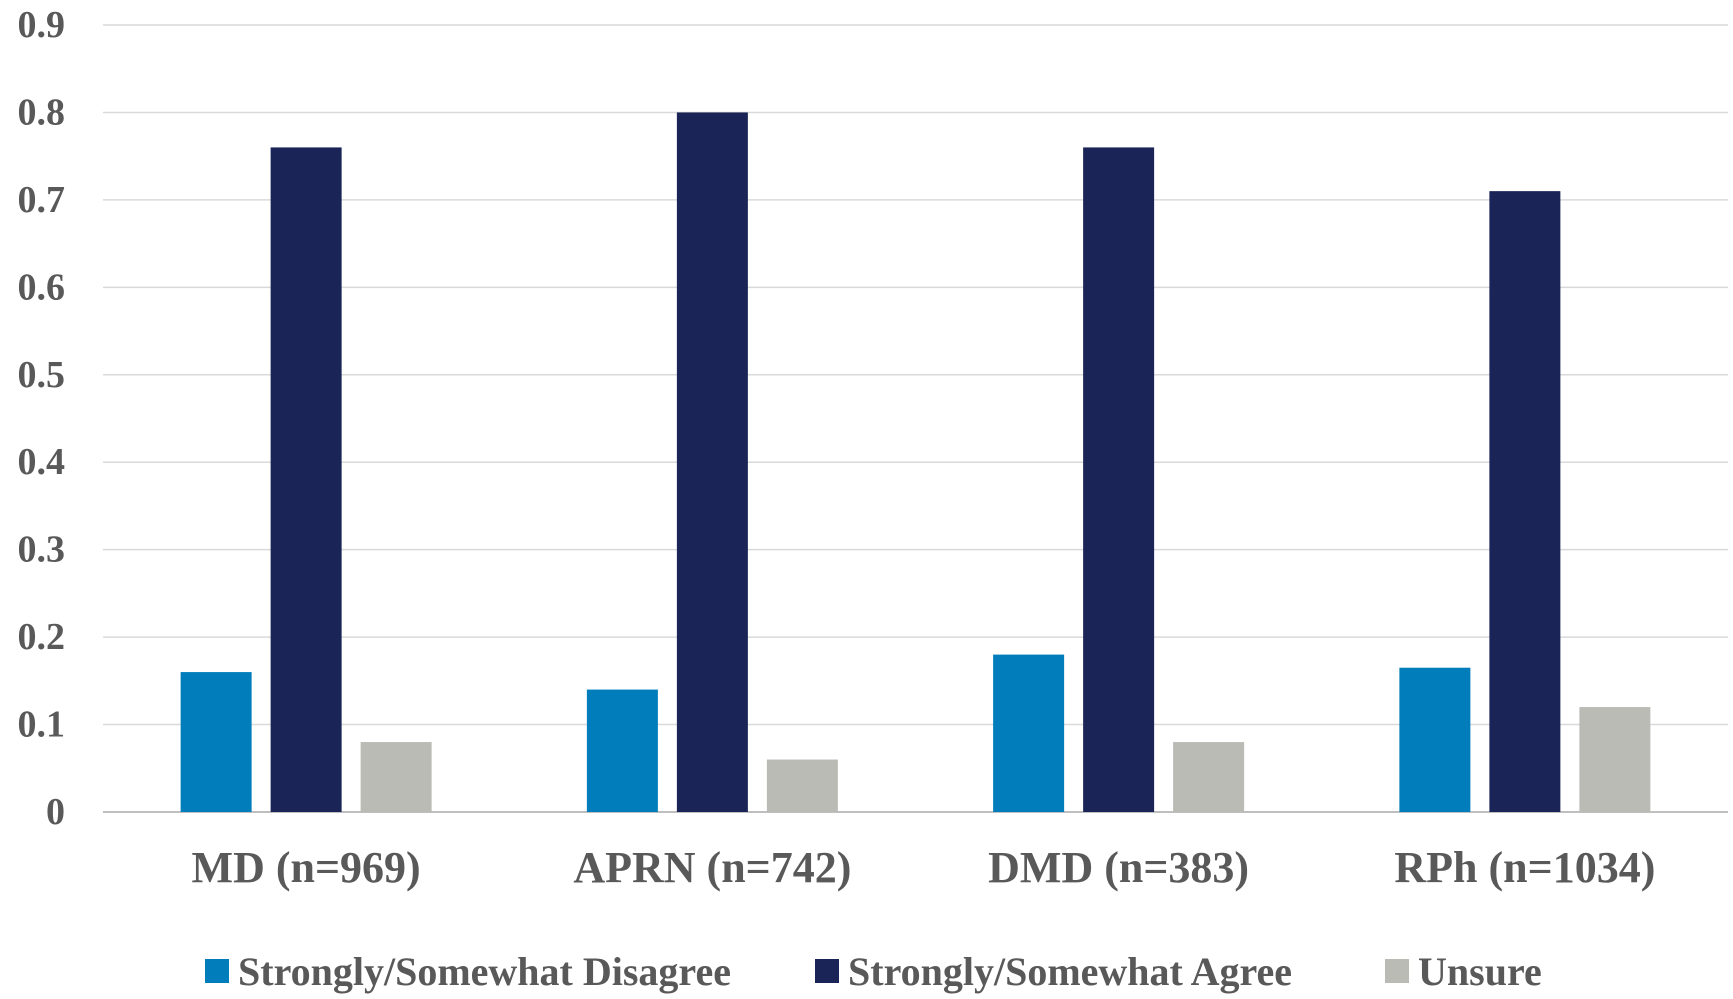 The image size is (1733, 999). Describe the element at coordinates (42, 200) in the screenshot. I see `y-tick-label: 0.7` at that location.